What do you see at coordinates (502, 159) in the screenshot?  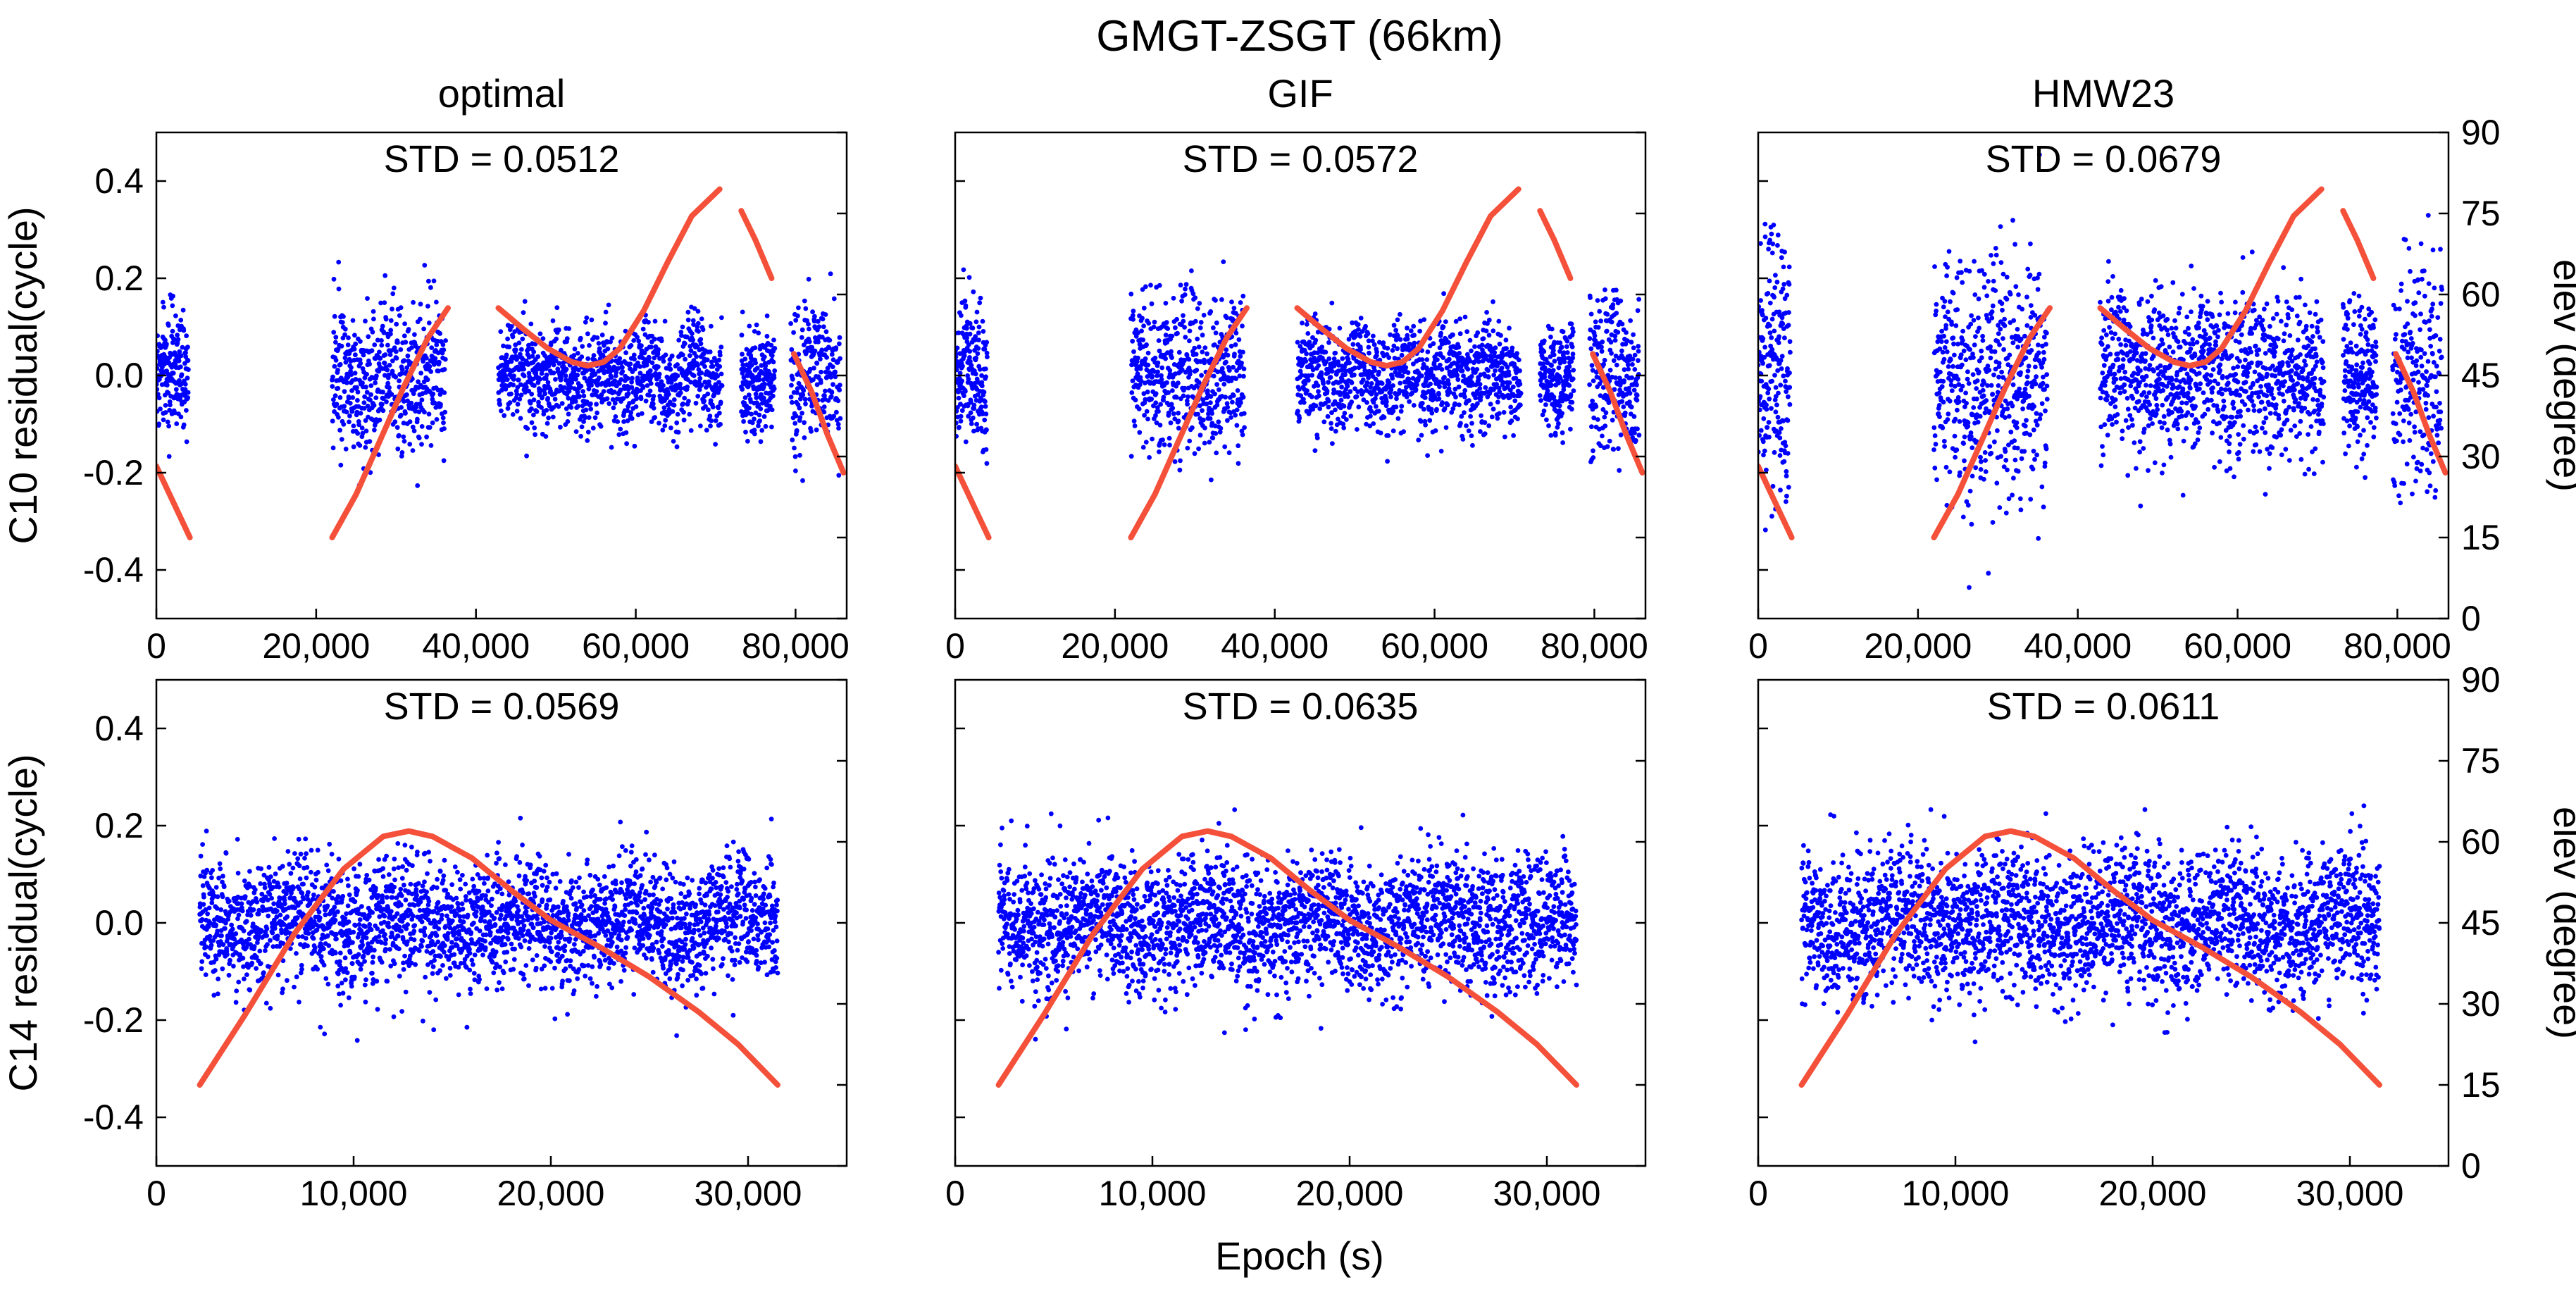 I see `std-label: STD = 0.0512` at bounding box center [502, 159].